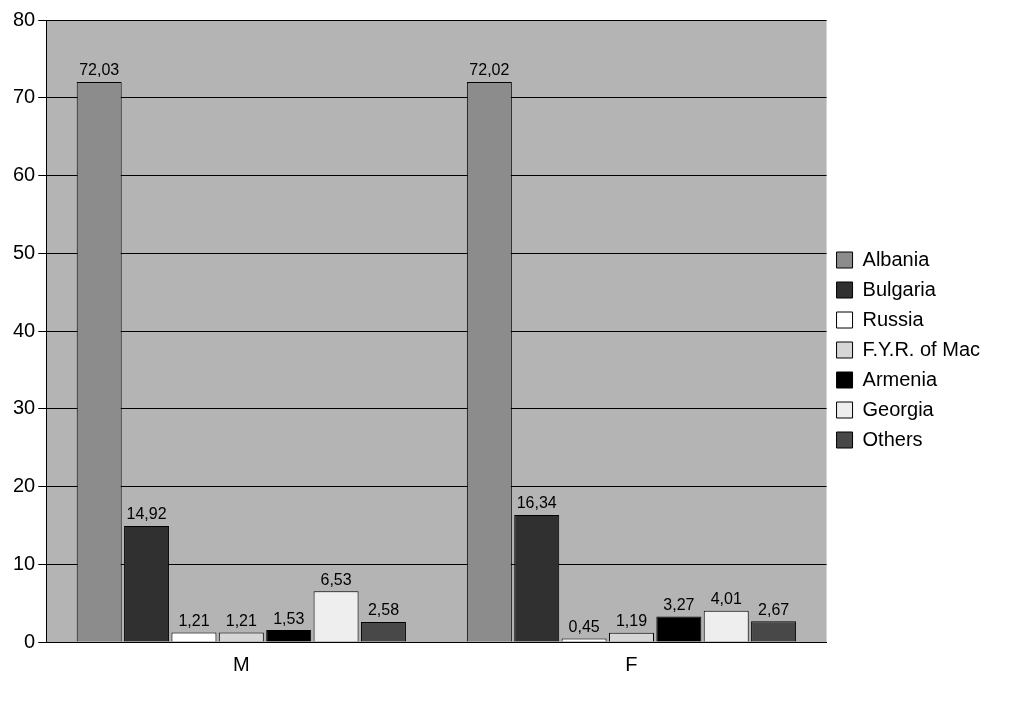 Image resolution: width=1022 pixels, height=705 pixels. Describe the element at coordinates (336, 579) in the screenshot. I see `data-label: 6,53` at that location.